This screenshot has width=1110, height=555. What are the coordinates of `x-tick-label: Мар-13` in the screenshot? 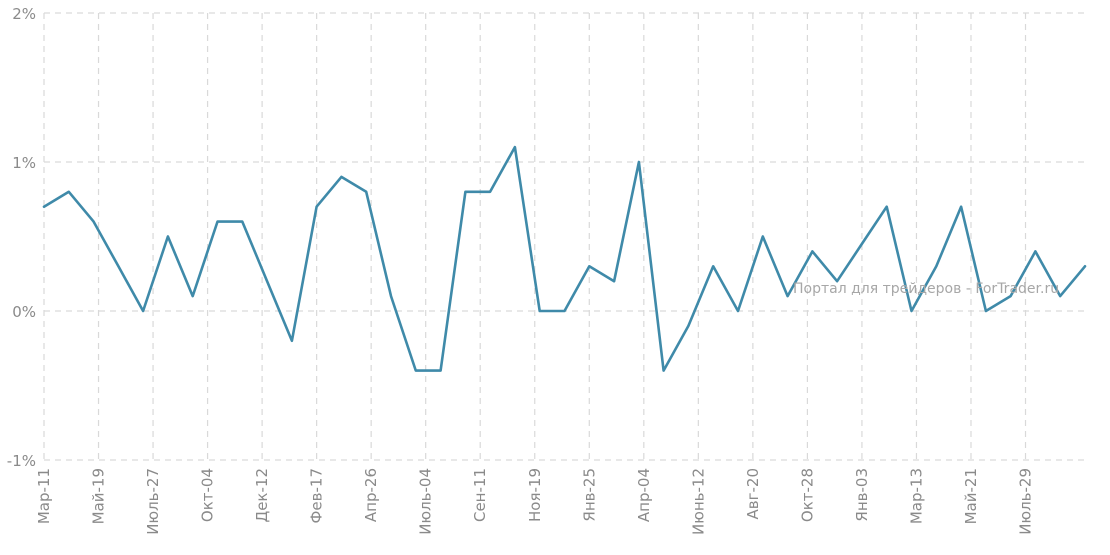 It's located at (916, 496).